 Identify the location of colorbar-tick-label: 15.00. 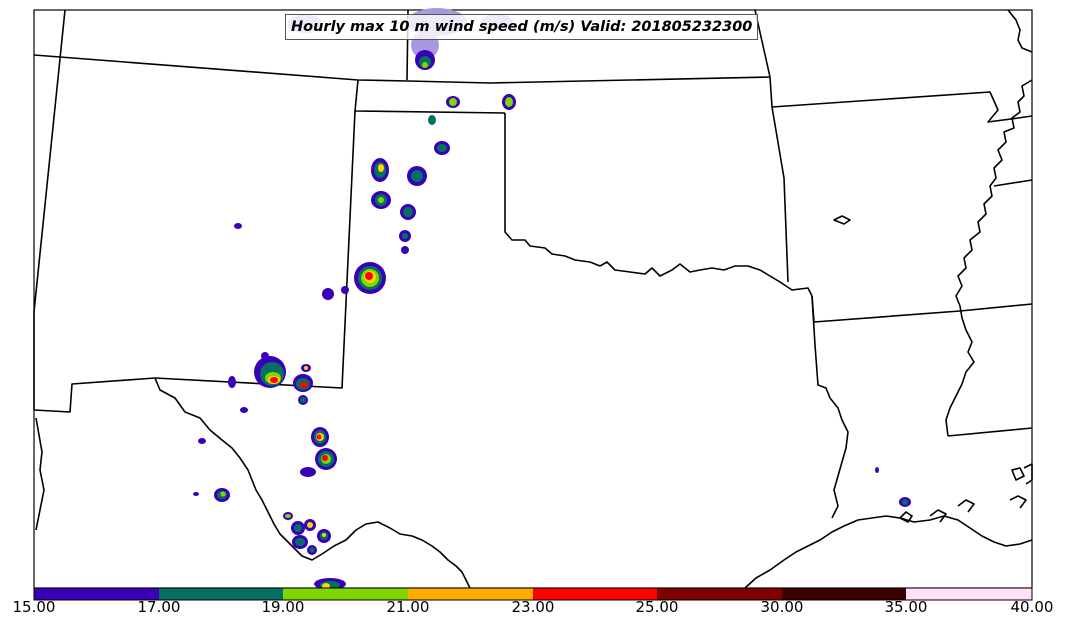
(34, 607).